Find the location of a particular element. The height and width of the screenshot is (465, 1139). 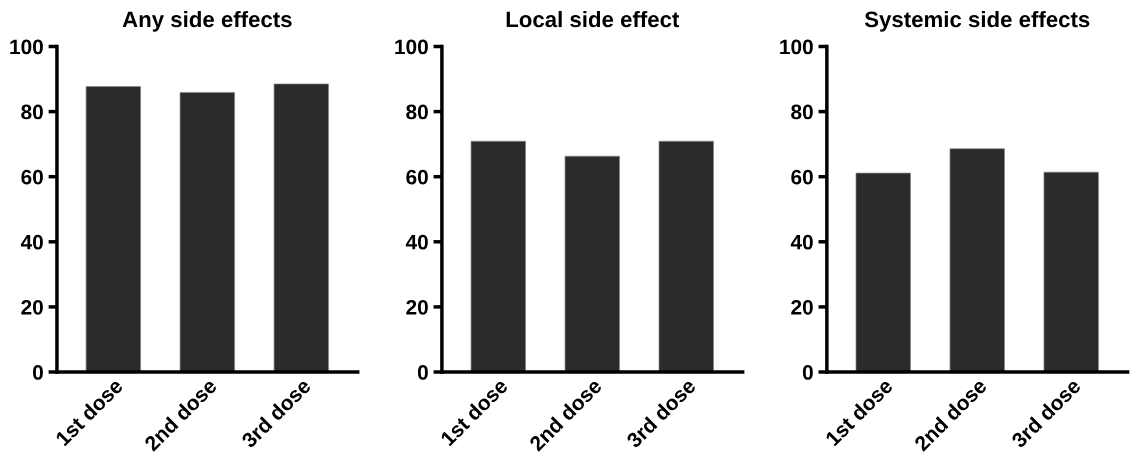

chart-title: Any side effects is located at coordinates (207, 21).